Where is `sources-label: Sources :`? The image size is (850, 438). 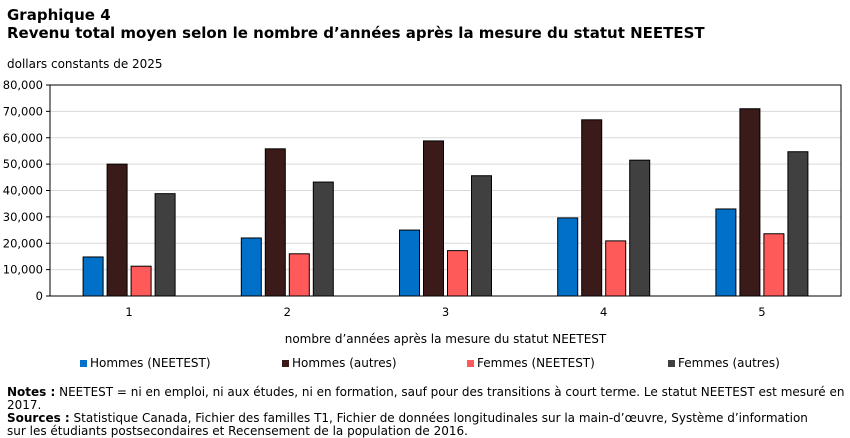 sources-label: Sources : is located at coordinates (38, 418).